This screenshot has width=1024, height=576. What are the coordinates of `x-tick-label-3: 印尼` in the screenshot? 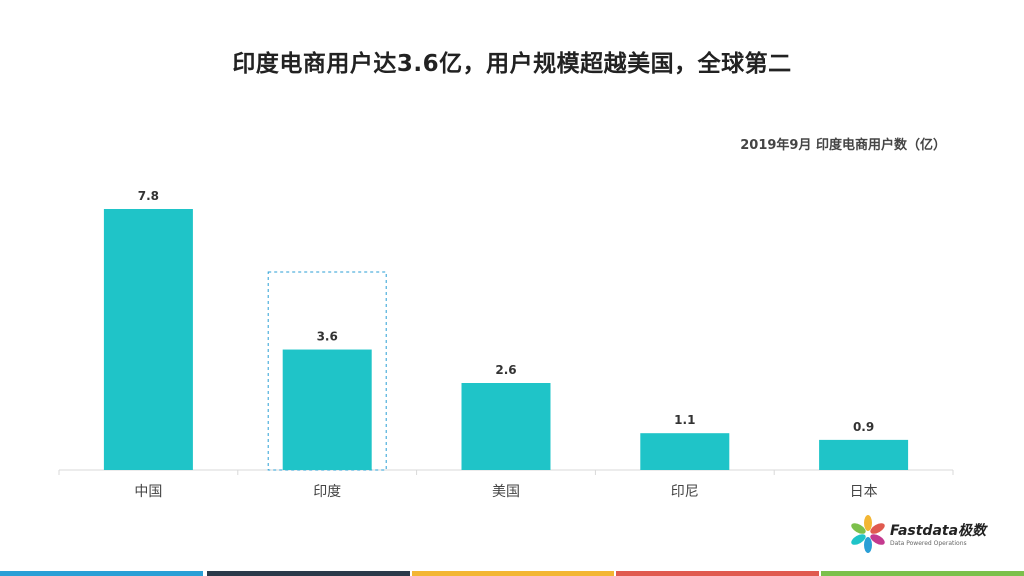 It's located at (685, 492).